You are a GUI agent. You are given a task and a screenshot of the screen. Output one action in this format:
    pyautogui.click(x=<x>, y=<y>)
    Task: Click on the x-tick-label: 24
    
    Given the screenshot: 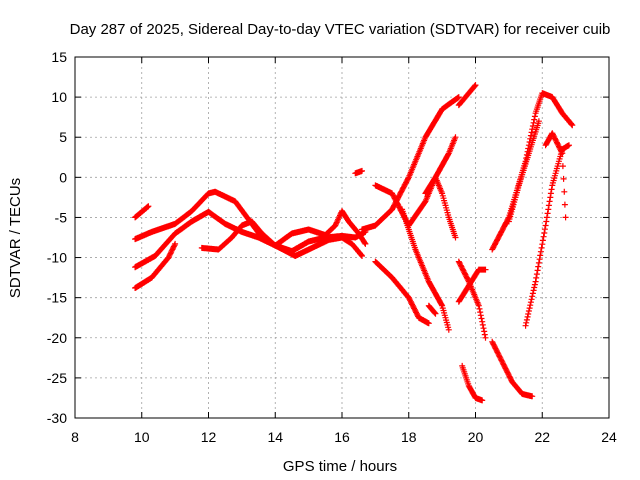 What is the action you would take?
    pyautogui.click(x=609, y=437)
    